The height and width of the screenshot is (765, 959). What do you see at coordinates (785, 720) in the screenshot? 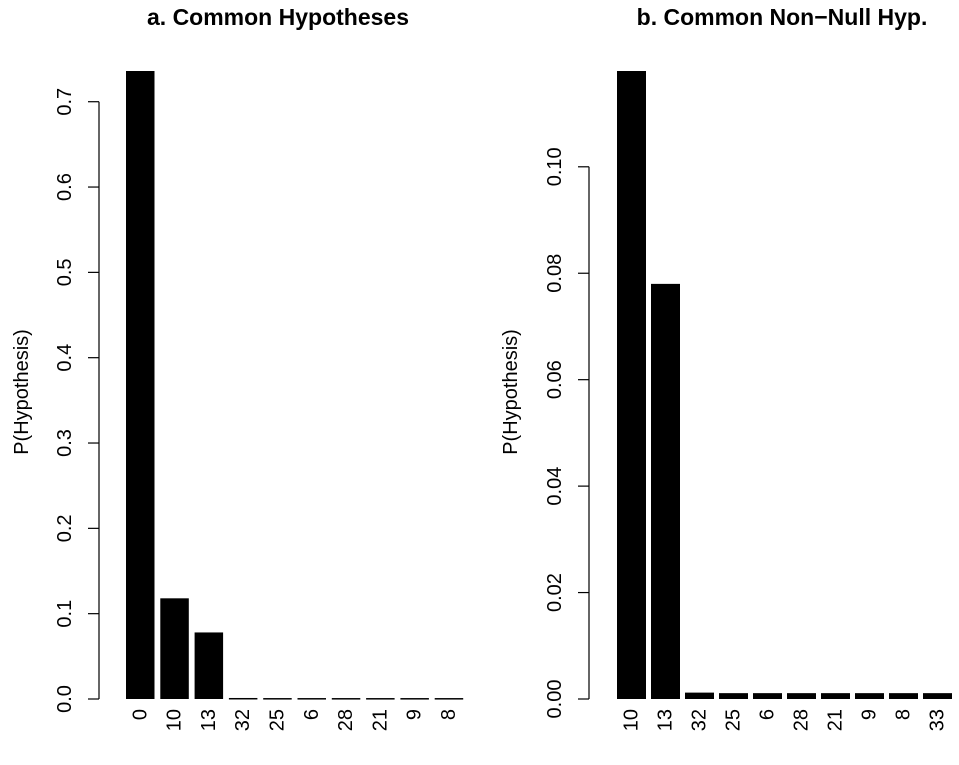
I see `panel-b-x-tick-labels: 10 13 32 25 6 28 21 9 8 33` at bounding box center [785, 720].